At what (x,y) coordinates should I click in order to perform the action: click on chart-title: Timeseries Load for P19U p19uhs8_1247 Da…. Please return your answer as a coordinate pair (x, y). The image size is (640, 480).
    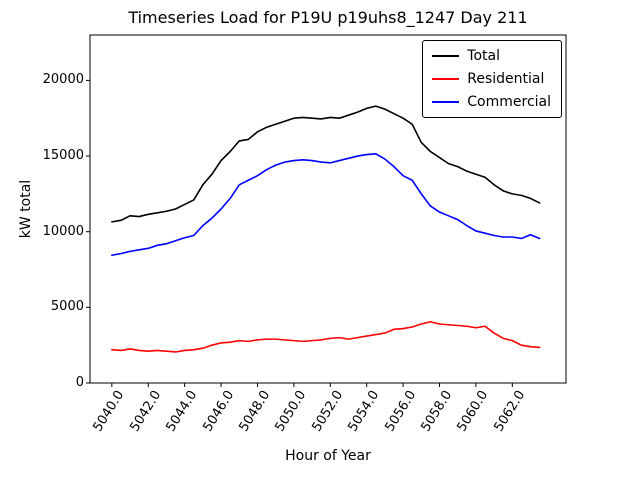
    Looking at the image, I should click on (328, 17).